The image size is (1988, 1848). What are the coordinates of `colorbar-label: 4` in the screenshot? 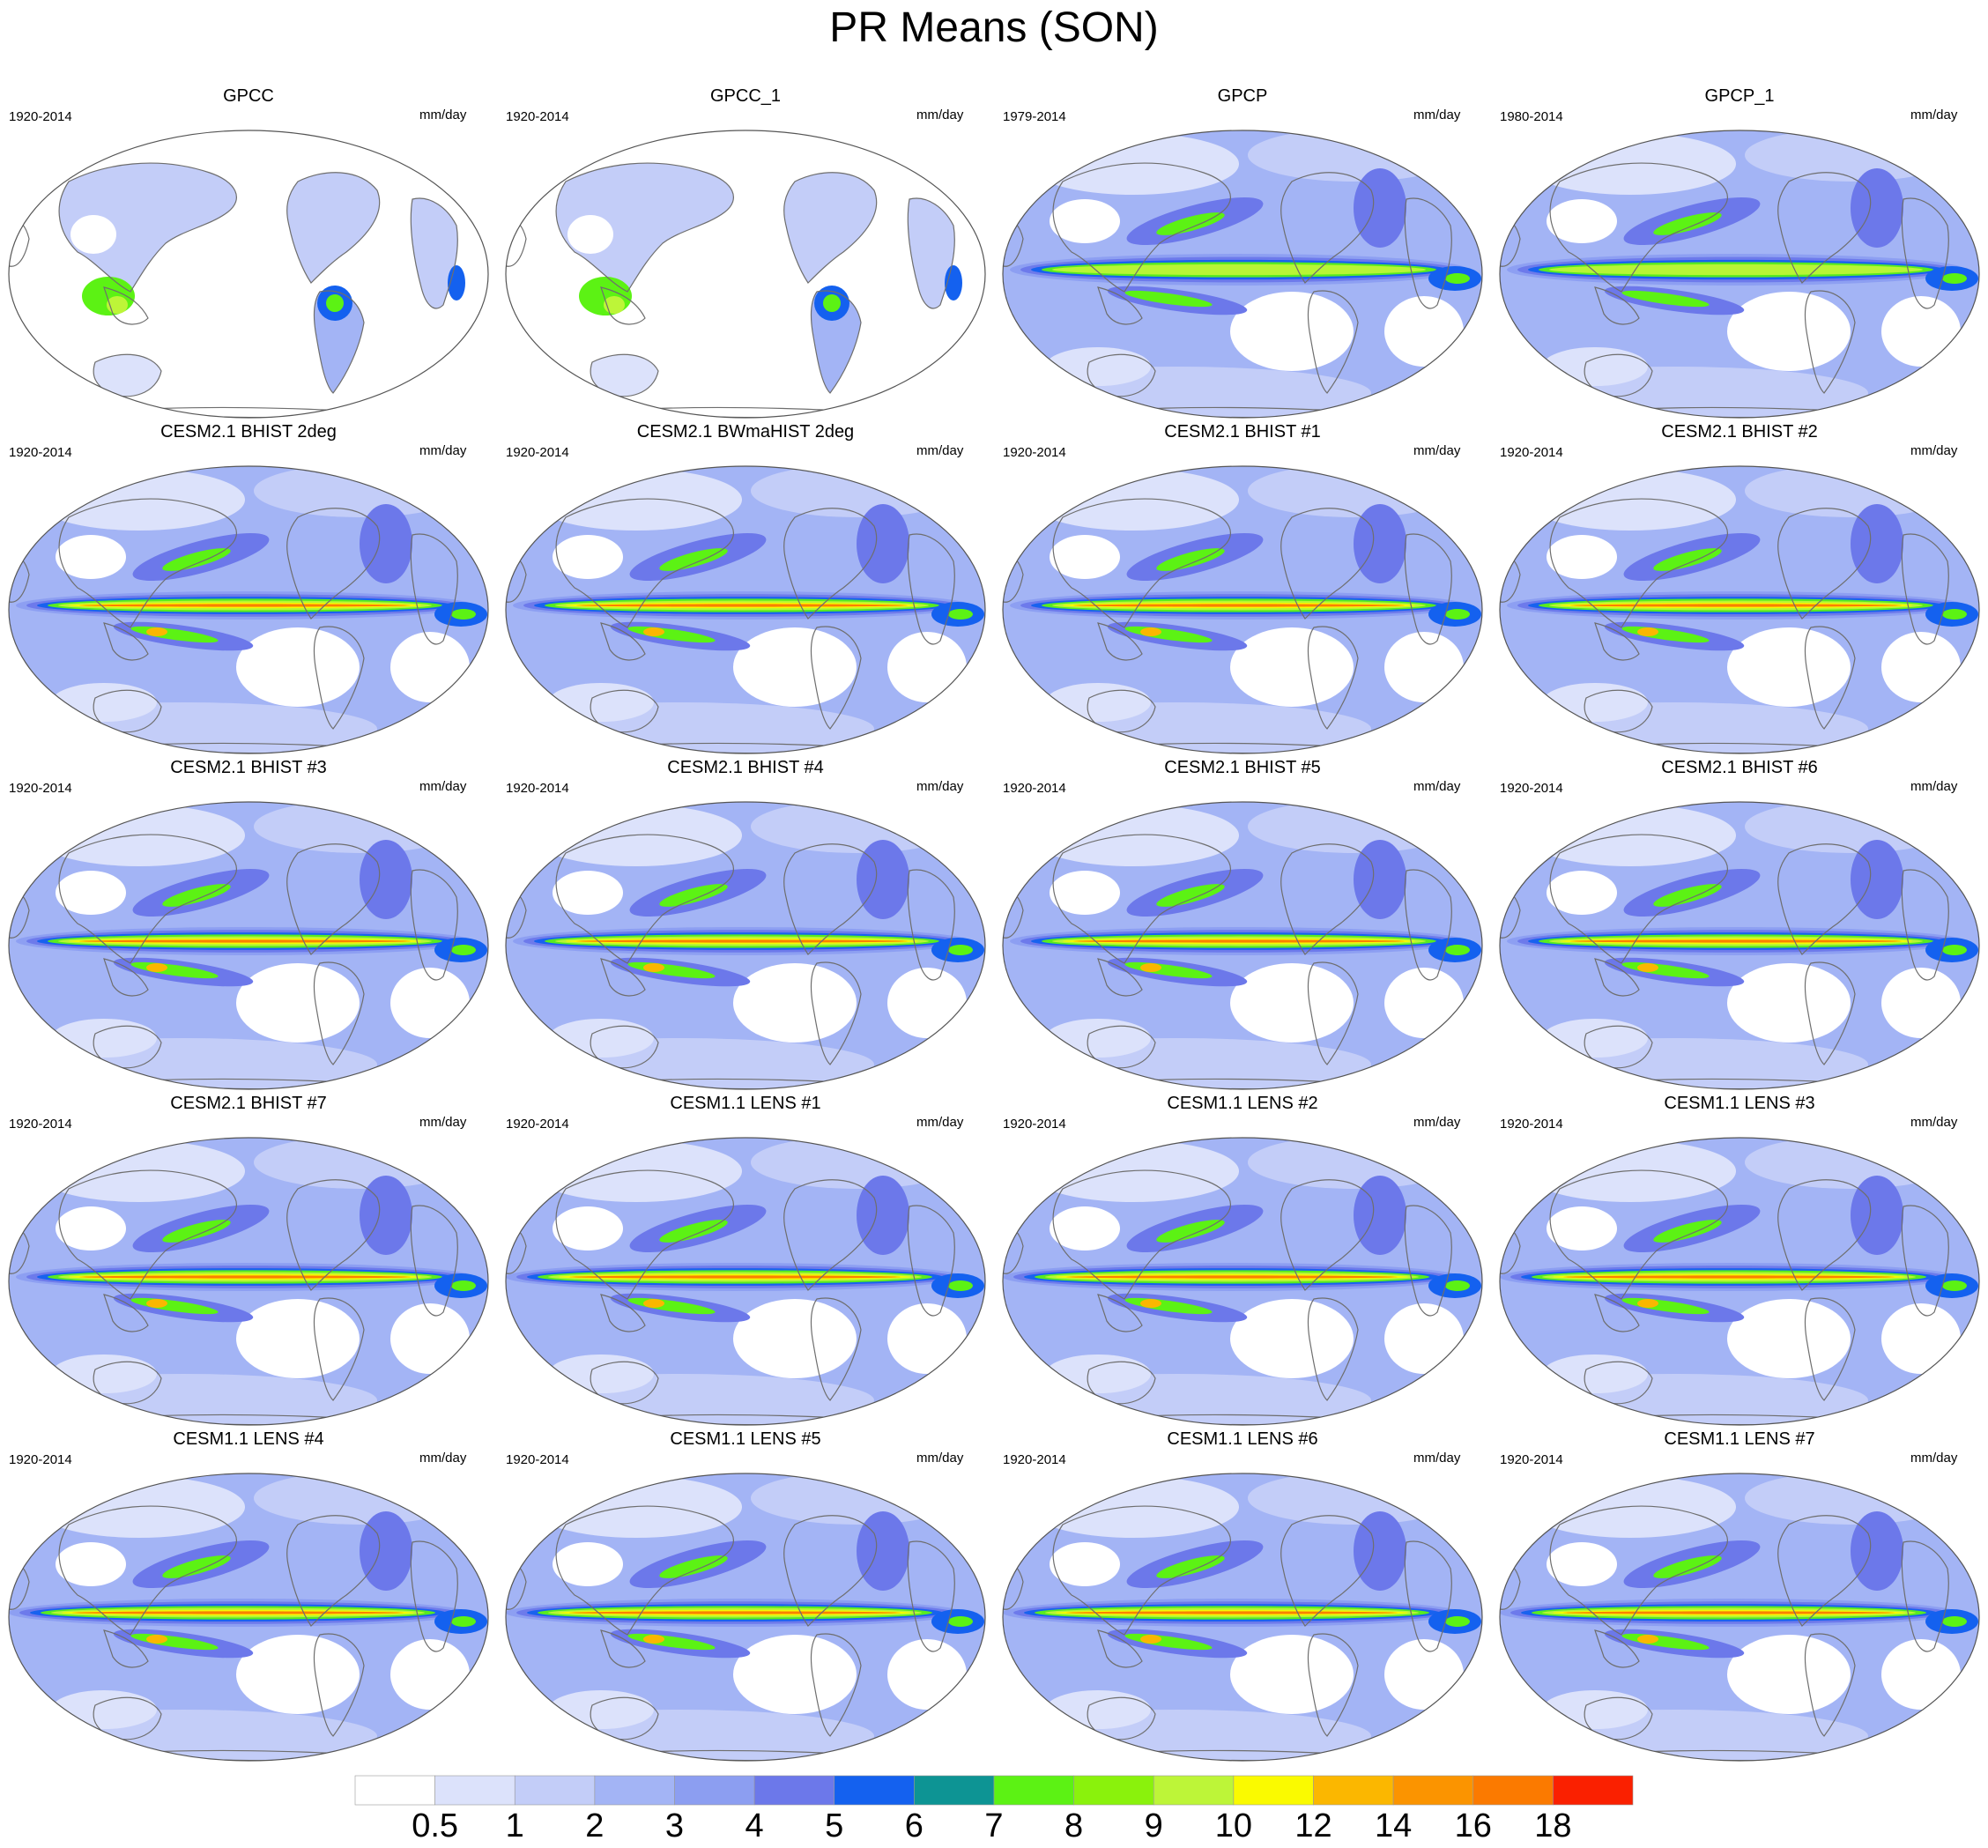 It's located at (755, 1826).